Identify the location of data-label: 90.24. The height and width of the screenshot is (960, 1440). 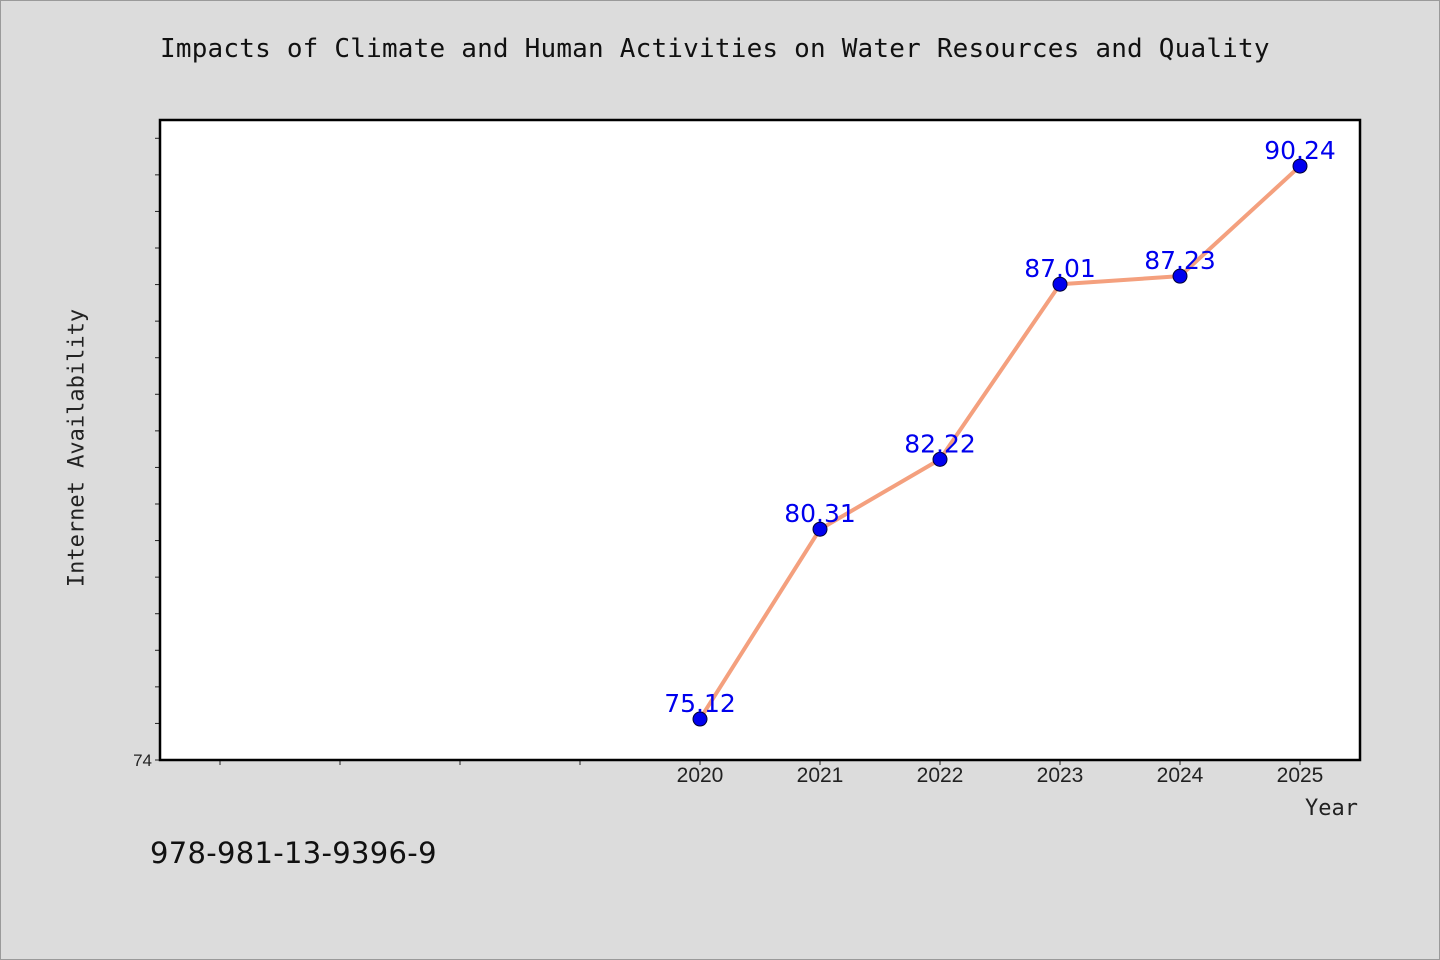
(1300, 150).